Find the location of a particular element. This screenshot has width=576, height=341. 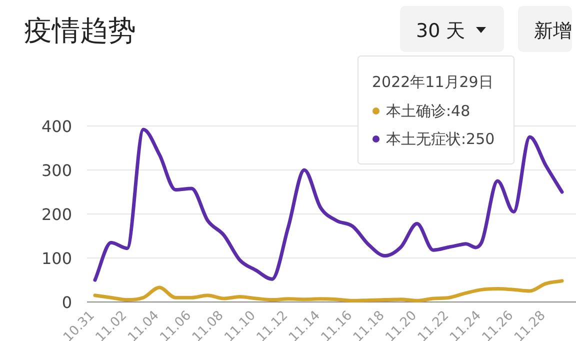

y-tick-label: 300 is located at coordinates (56, 170).